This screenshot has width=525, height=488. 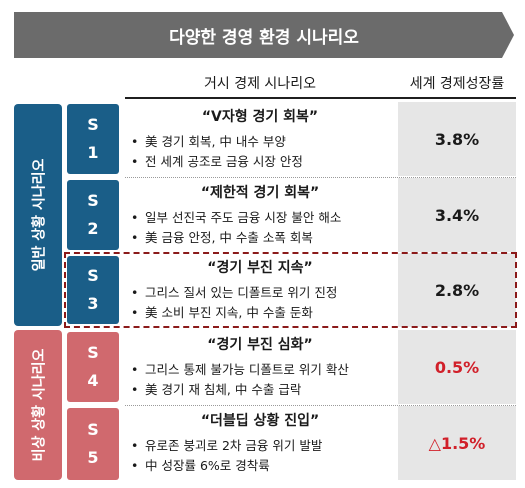 What do you see at coordinates (226, 466) in the screenshot?
I see `bullet-item: 中 성장률 6%로 경착륙` at bounding box center [226, 466].